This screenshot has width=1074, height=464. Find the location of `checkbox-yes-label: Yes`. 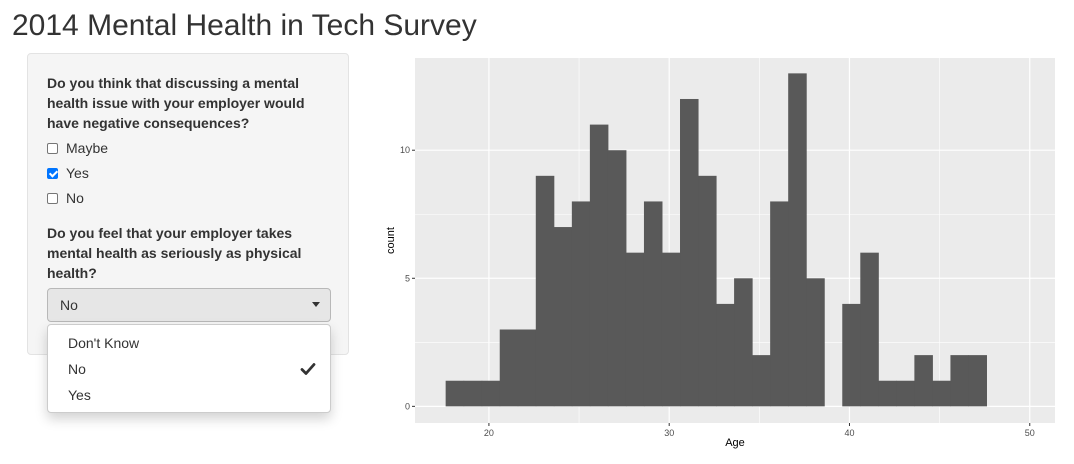

checkbox-yes-label: Yes is located at coordinates (77, 173).